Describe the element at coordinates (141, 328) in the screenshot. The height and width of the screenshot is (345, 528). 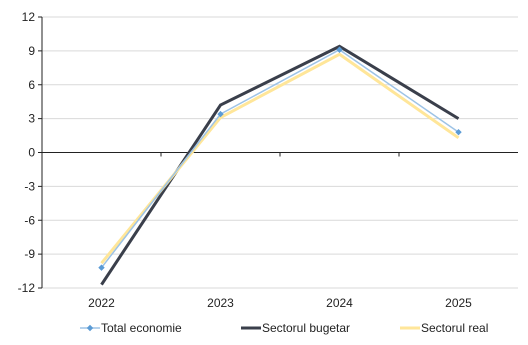
I see `legend-label: Total economie` at that location.